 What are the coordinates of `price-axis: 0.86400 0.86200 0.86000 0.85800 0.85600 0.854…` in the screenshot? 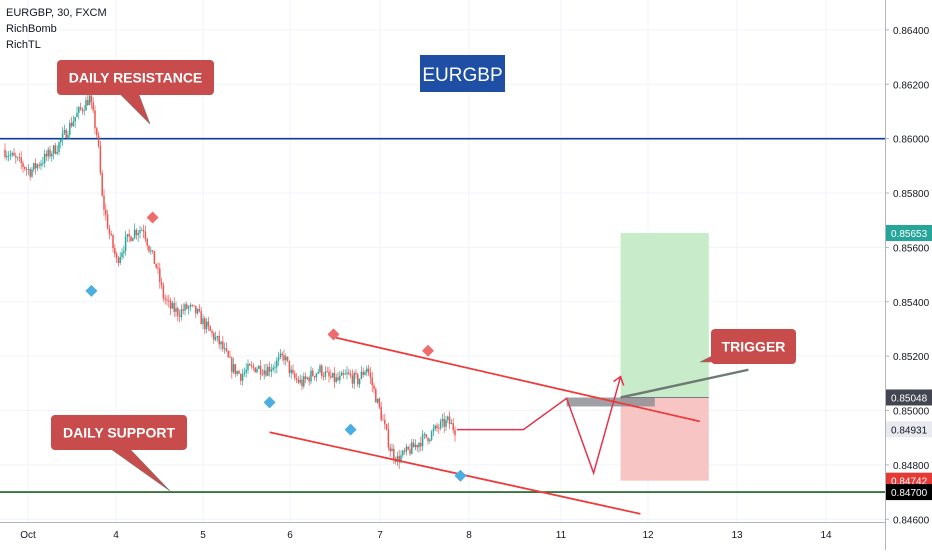 It's located at (908, 275).